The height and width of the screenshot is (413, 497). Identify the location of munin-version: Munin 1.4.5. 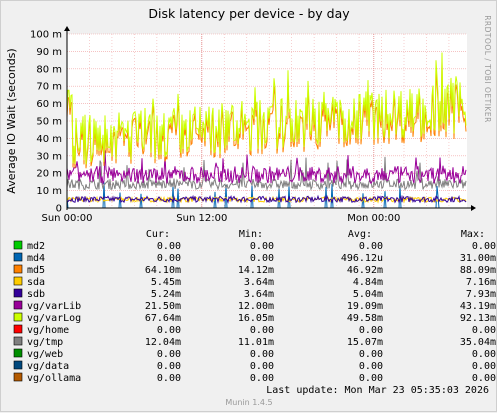
(248, 402).